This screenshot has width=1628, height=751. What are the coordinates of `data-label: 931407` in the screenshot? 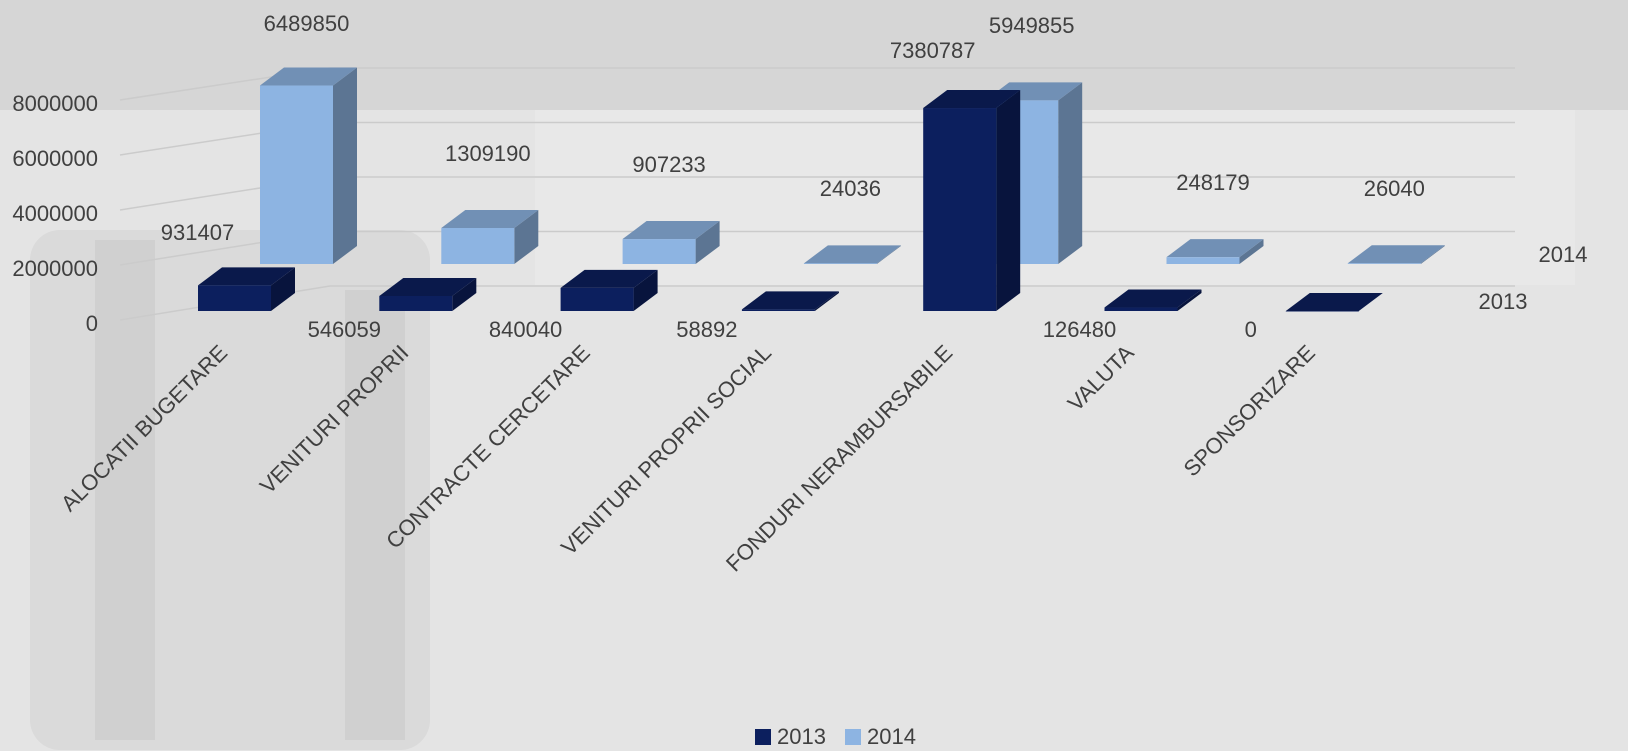 It's located at (197, 232).